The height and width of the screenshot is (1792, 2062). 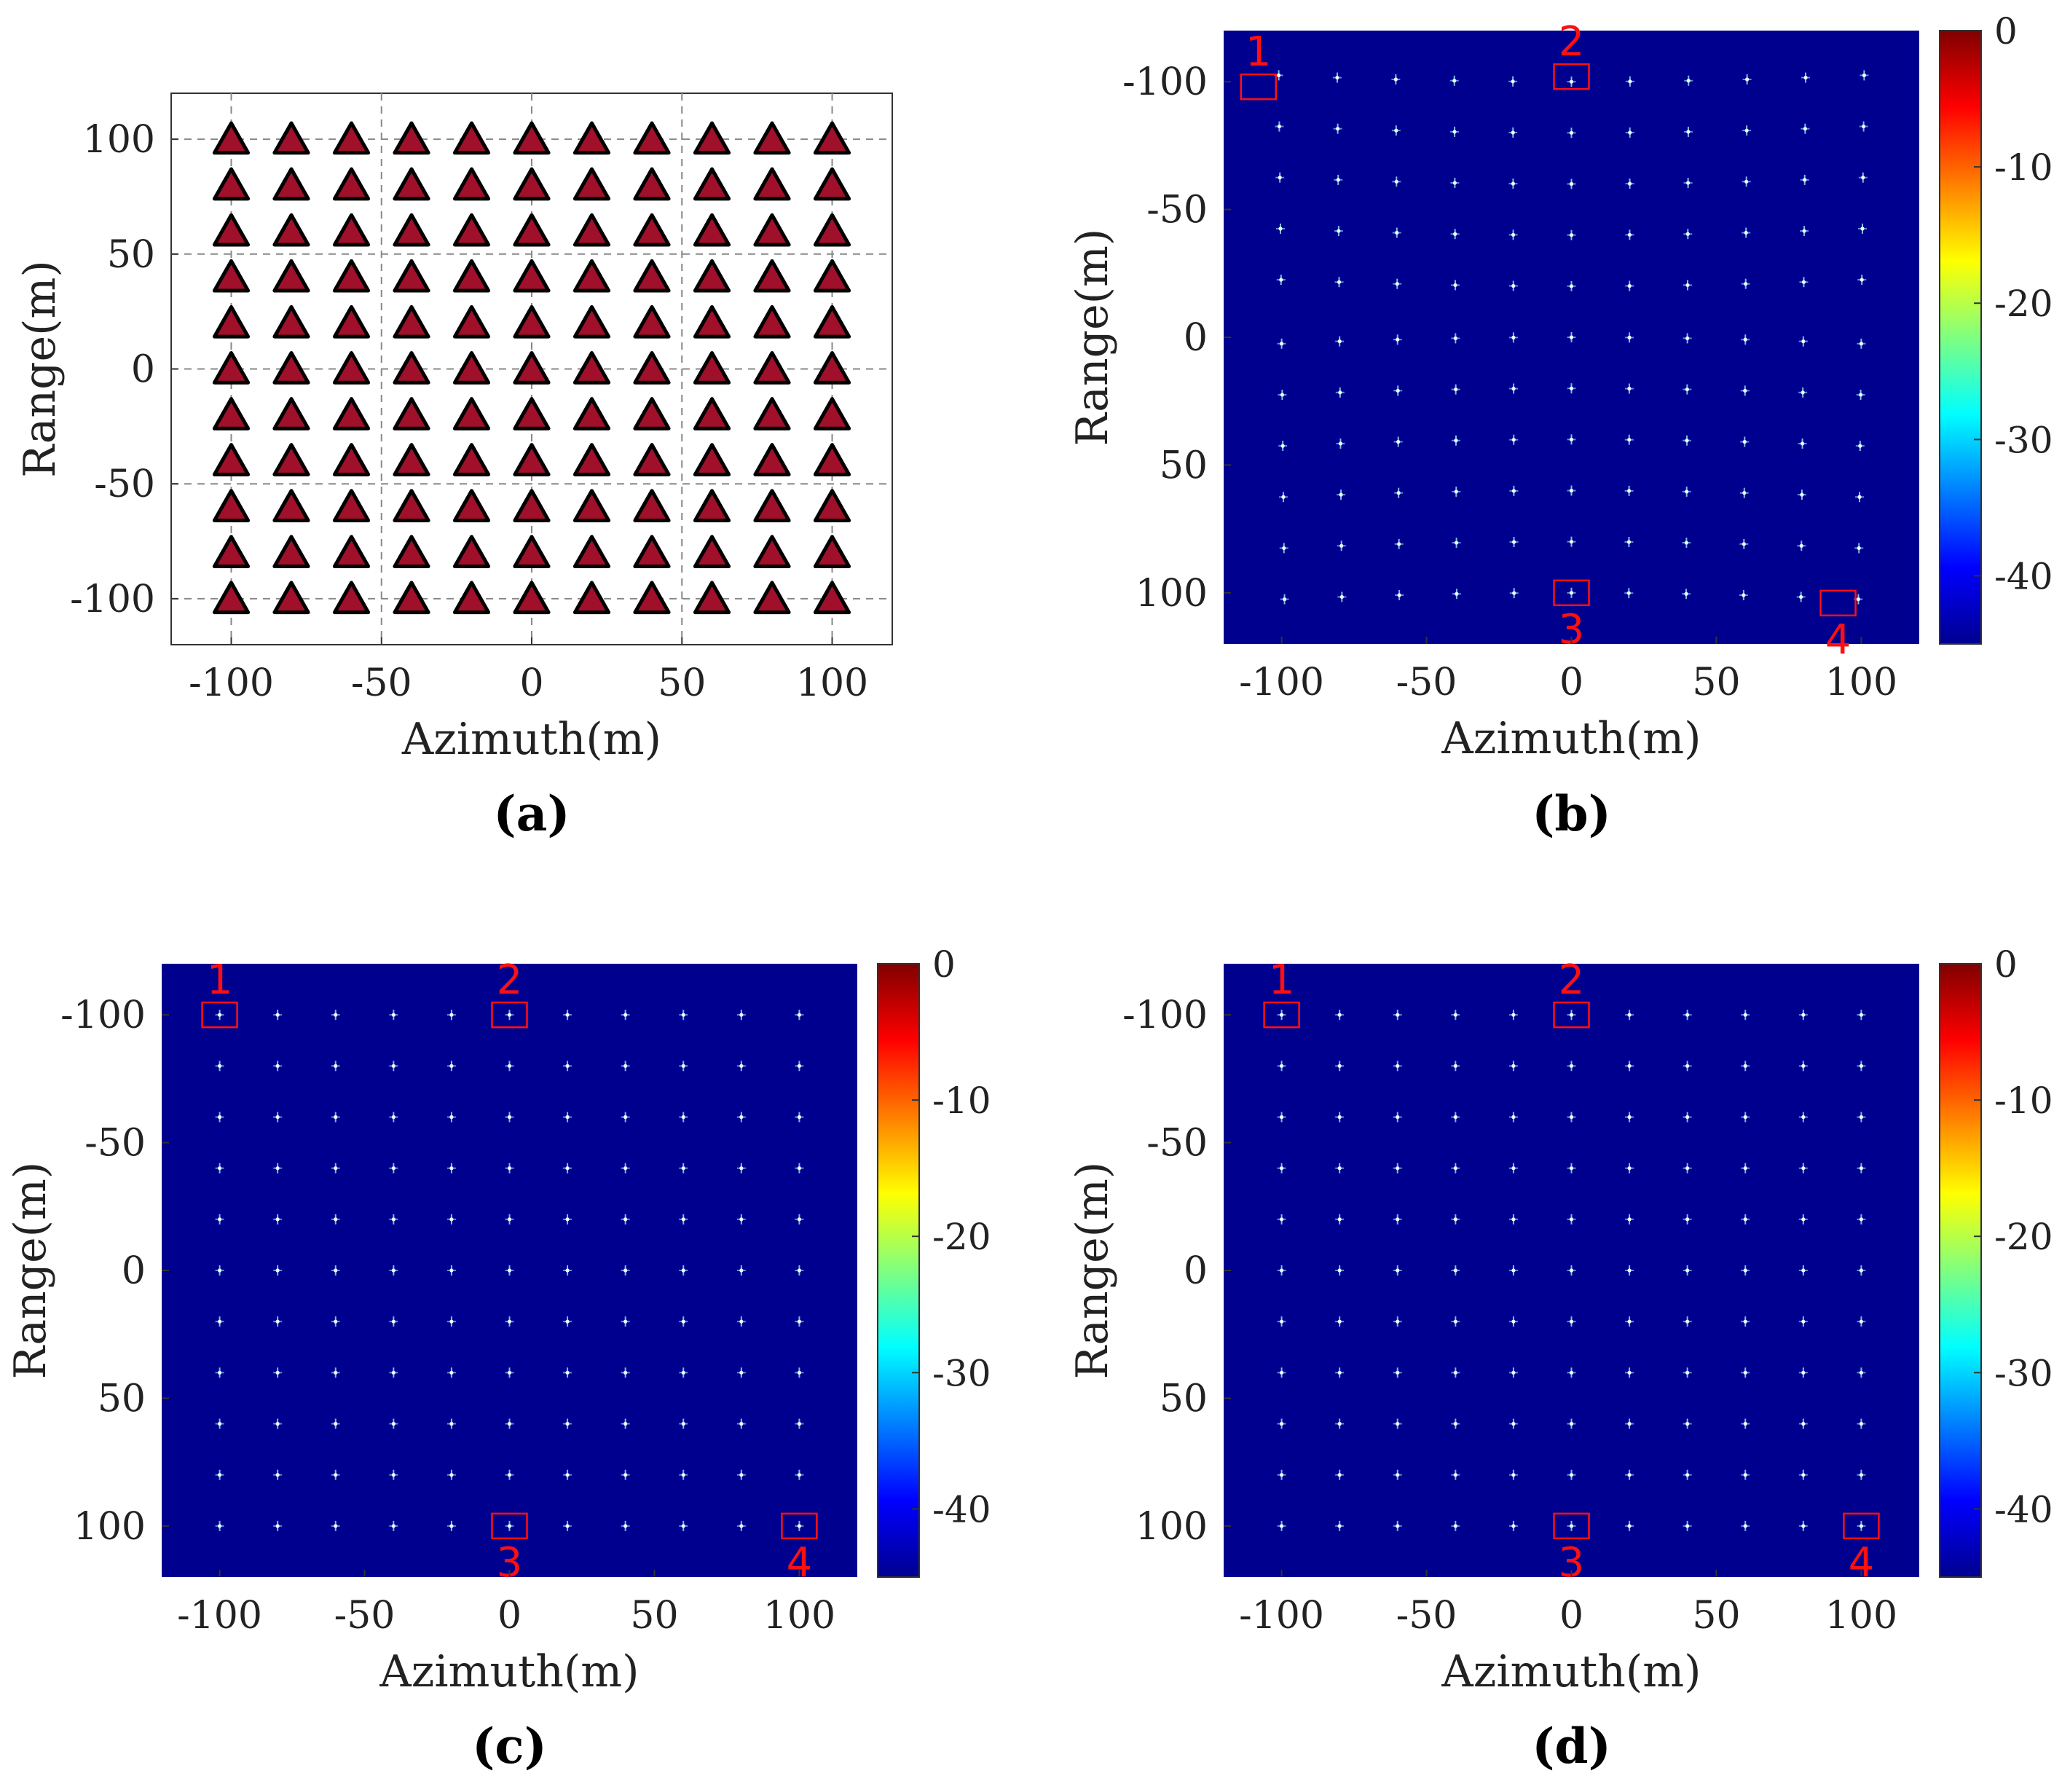 What do you see at coordinates (1572, 980) in the screenshot?
I see `highlight-box-label: 2` at bounding box center [1572, 980].